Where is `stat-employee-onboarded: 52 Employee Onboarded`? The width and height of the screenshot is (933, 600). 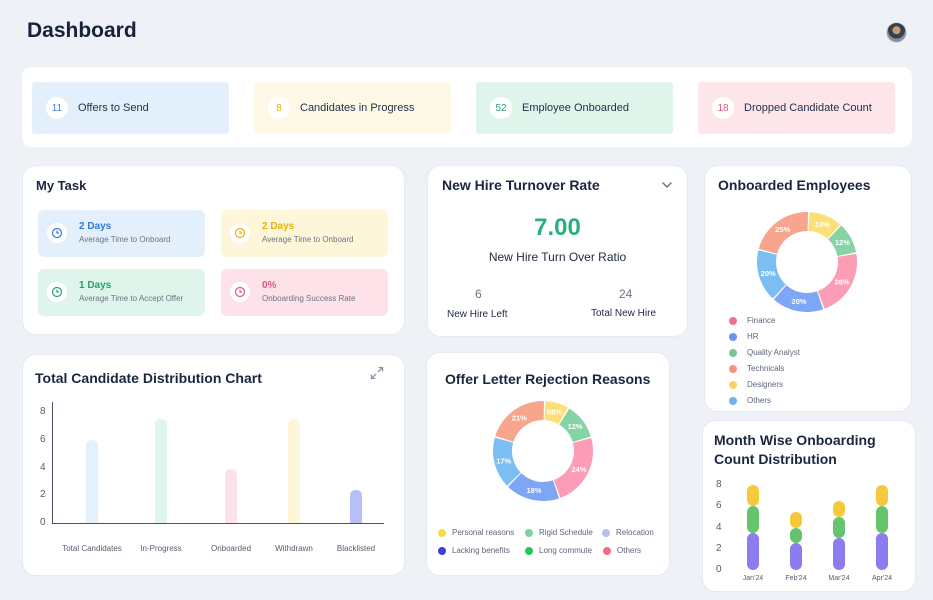
stat-employee-onboarded: 52 Employee Onboarded is located at coordinates (574, 108).